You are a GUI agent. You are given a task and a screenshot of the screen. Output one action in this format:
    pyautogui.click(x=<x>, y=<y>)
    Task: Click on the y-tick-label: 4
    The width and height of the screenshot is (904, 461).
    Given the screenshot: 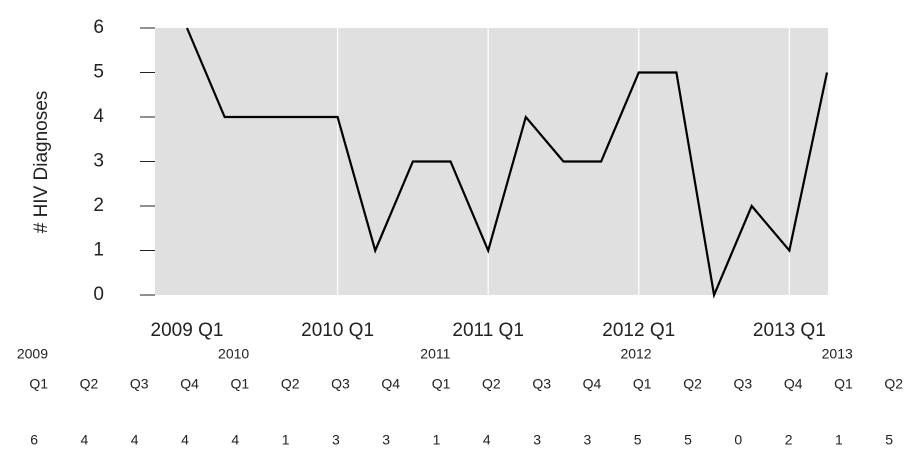 What is the action you would take?
    pyautogui.click(x=98, y=116)
    